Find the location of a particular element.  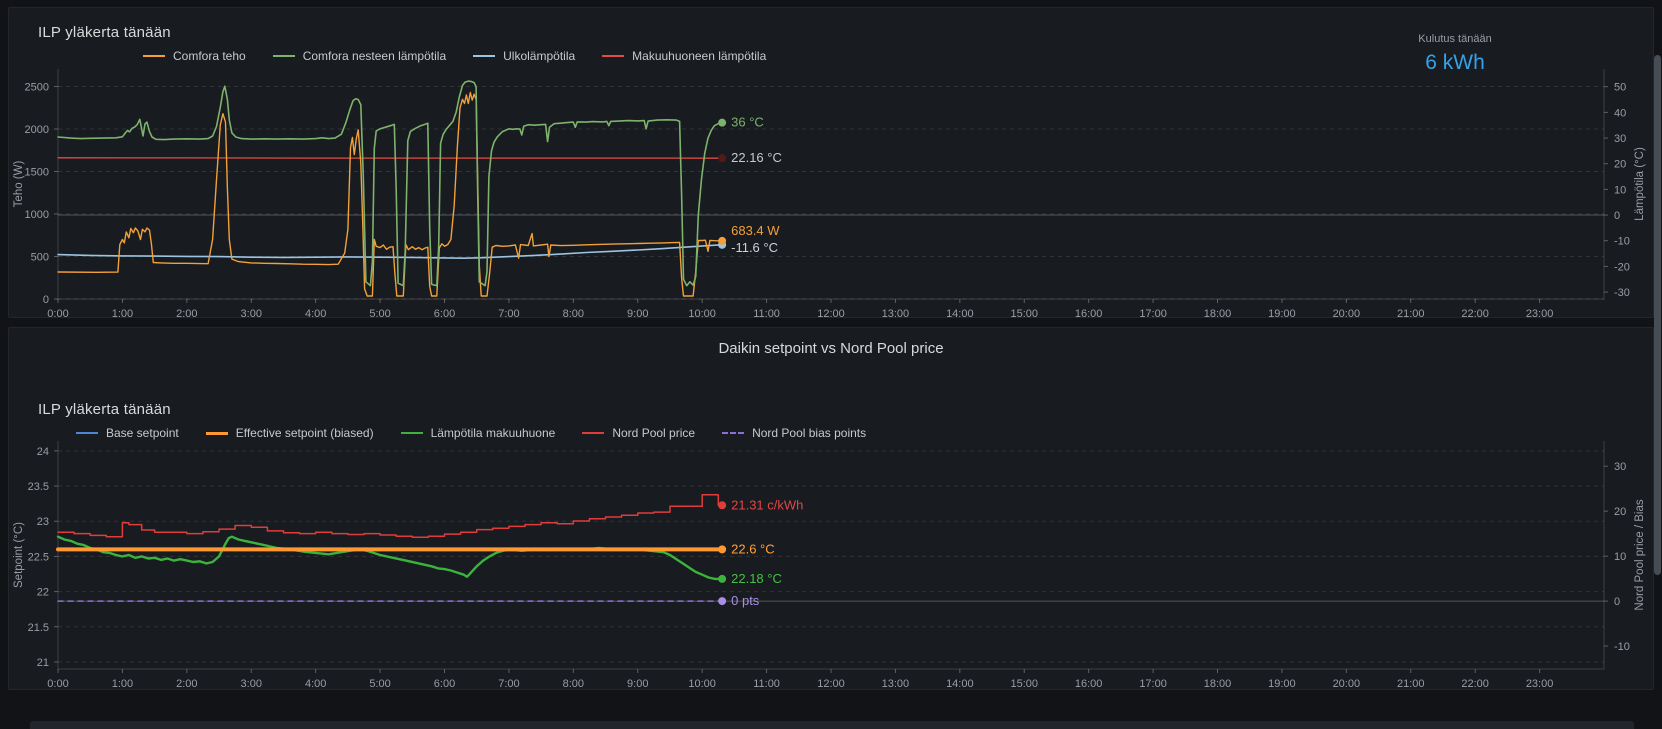

y-tick-label-left: 2000 is located at coordinates (37, 130).